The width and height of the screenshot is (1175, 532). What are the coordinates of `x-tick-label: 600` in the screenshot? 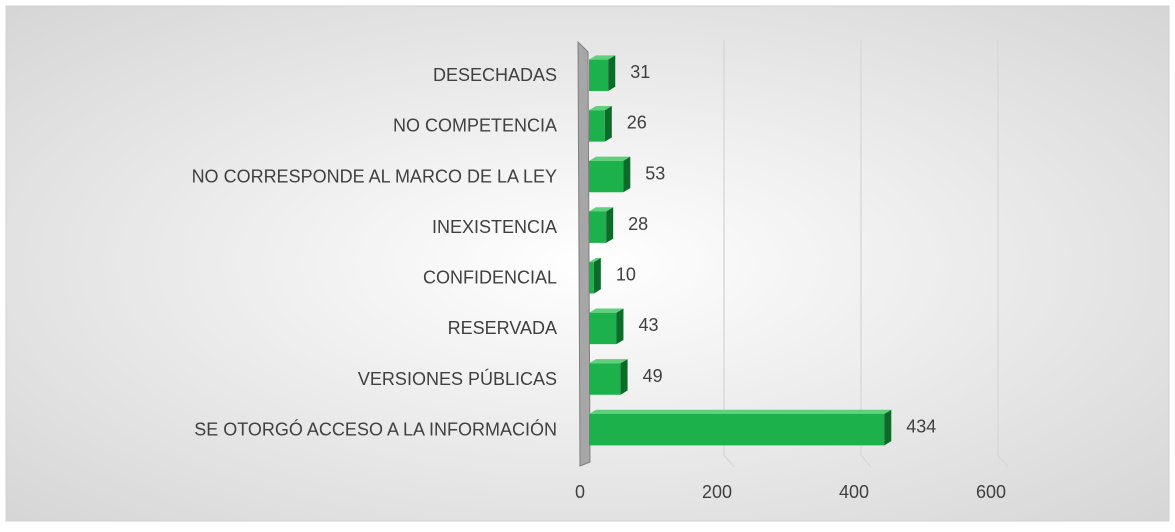 It's located at (991, 492).